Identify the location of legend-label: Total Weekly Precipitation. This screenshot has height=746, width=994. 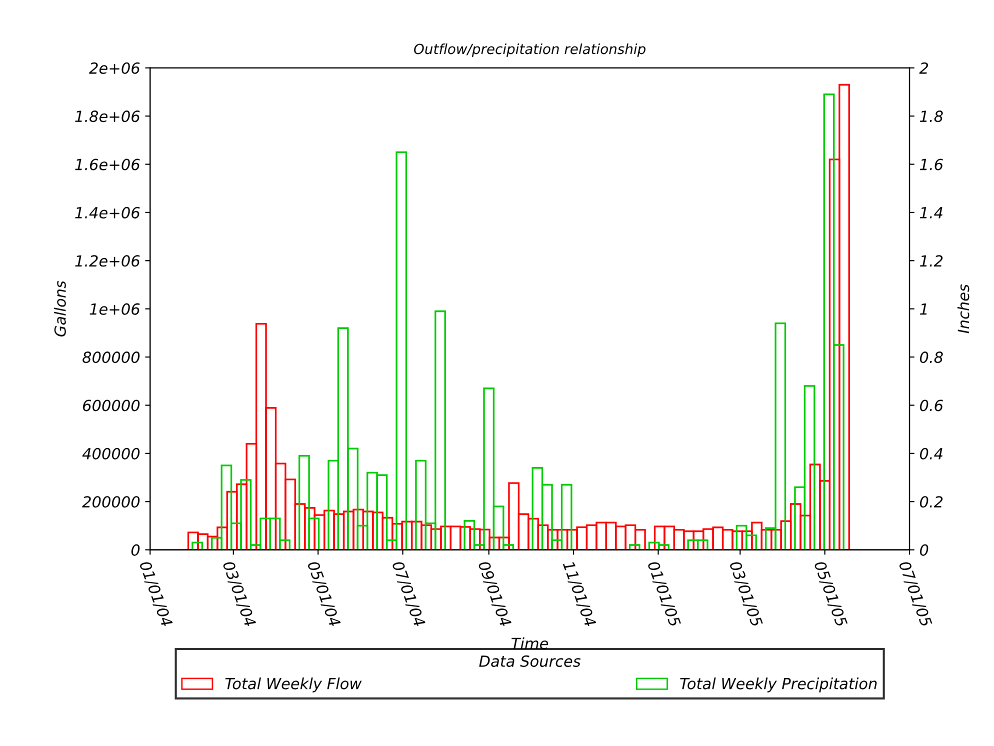
(778, 685).